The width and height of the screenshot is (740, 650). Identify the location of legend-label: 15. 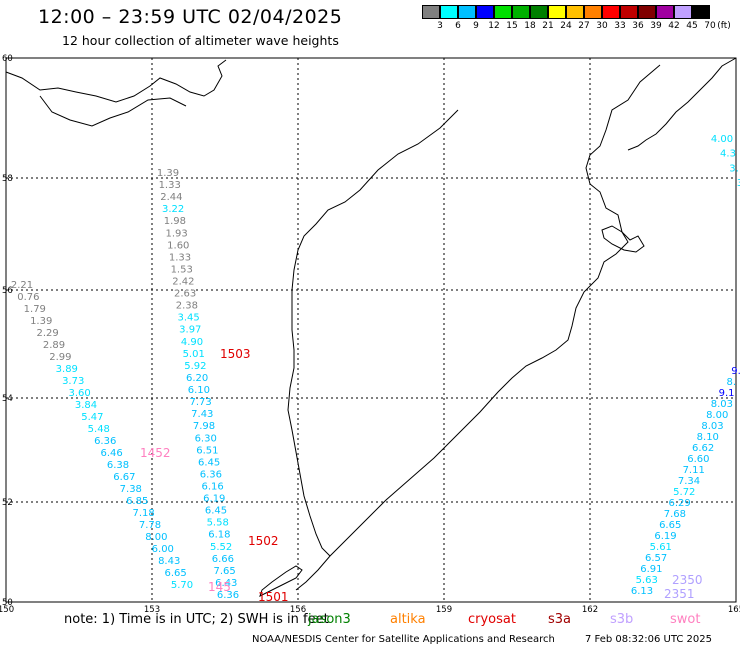
(512, 26).